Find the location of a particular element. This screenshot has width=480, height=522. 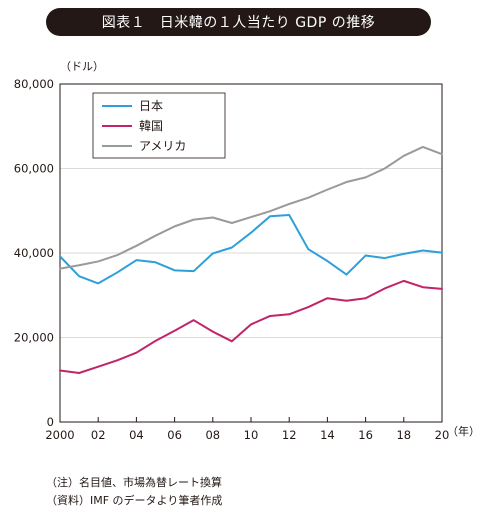

y-tick-label: 0 is located at coordinates (50, 422).